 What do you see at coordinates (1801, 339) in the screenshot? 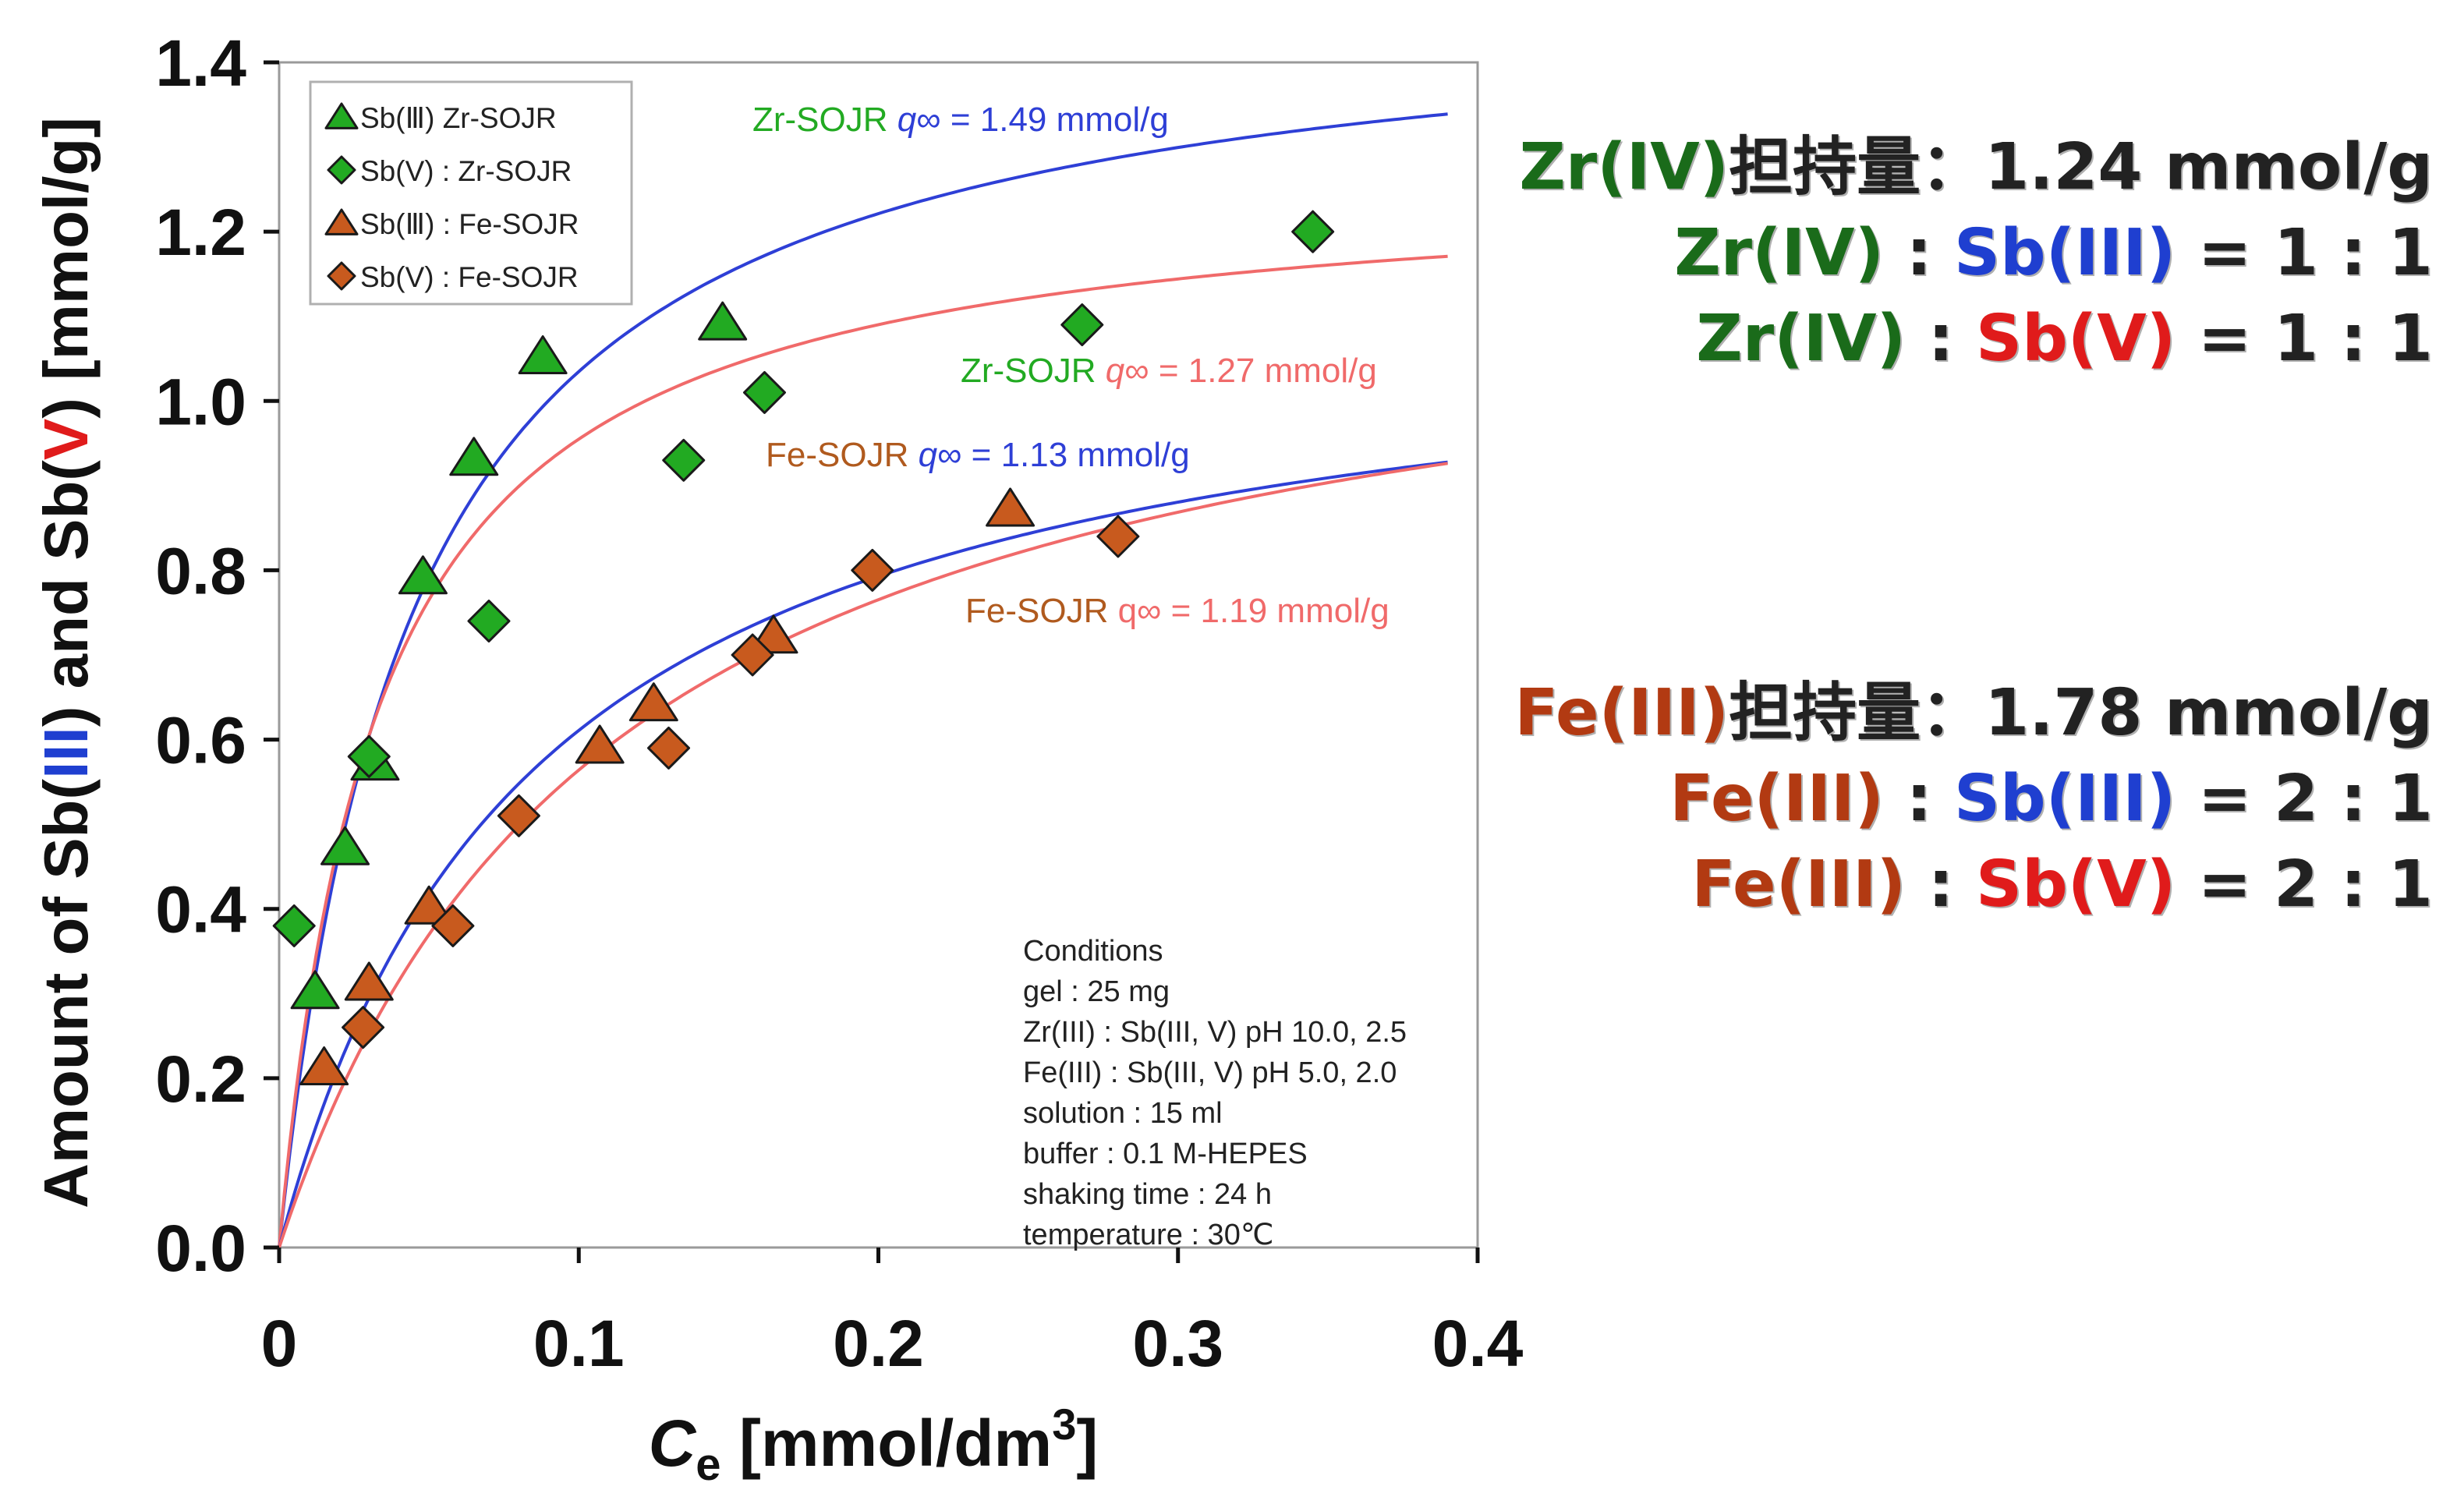
I see `zr-ratio-sb5-metal: Zr(IV)` at bounding box center [1801, 339].